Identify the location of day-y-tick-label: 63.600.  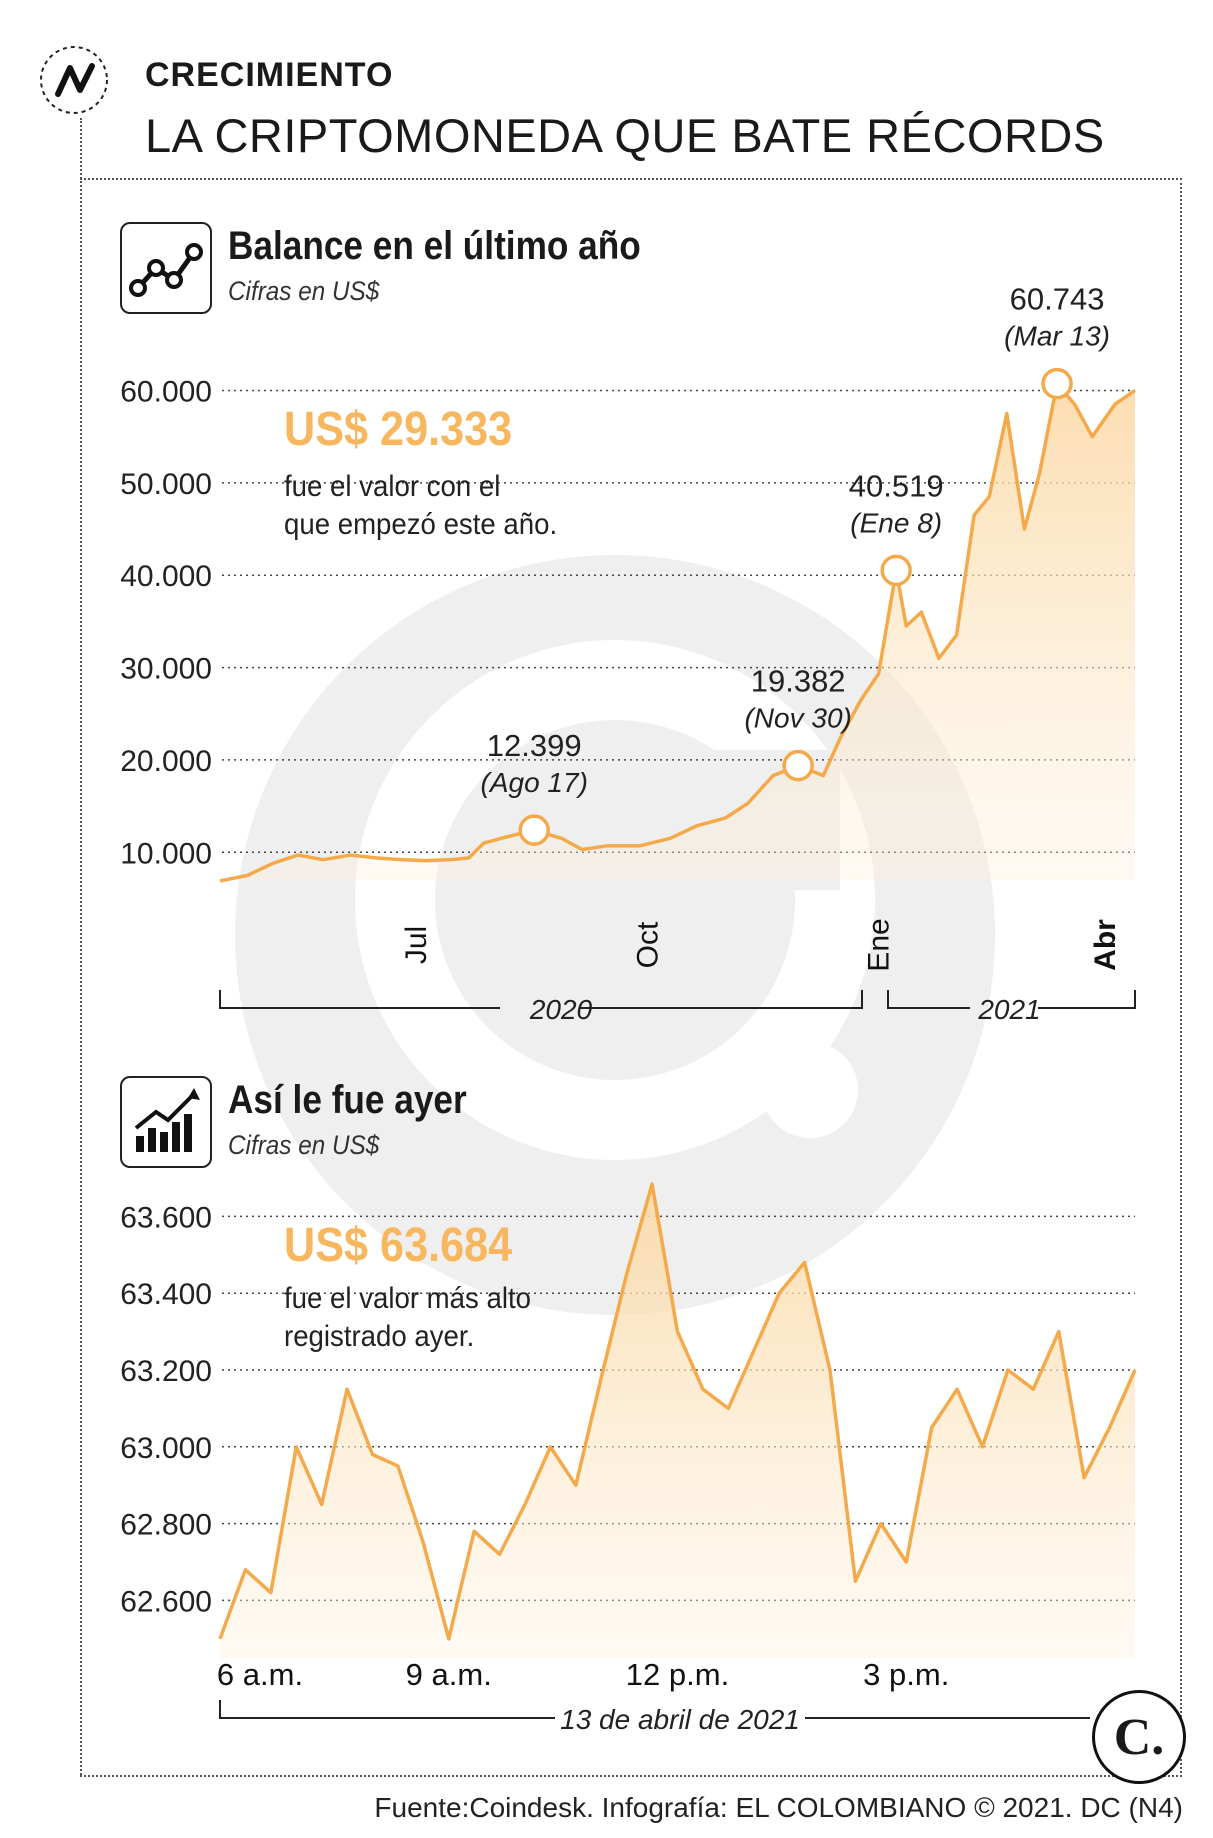
(166, 1217).